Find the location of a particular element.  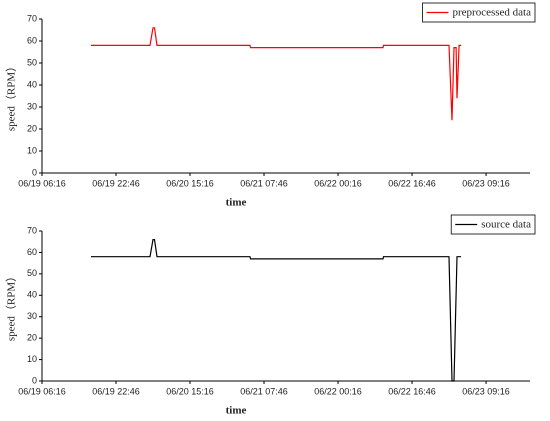

legend-label: source data is located at coordinates (506, 225).